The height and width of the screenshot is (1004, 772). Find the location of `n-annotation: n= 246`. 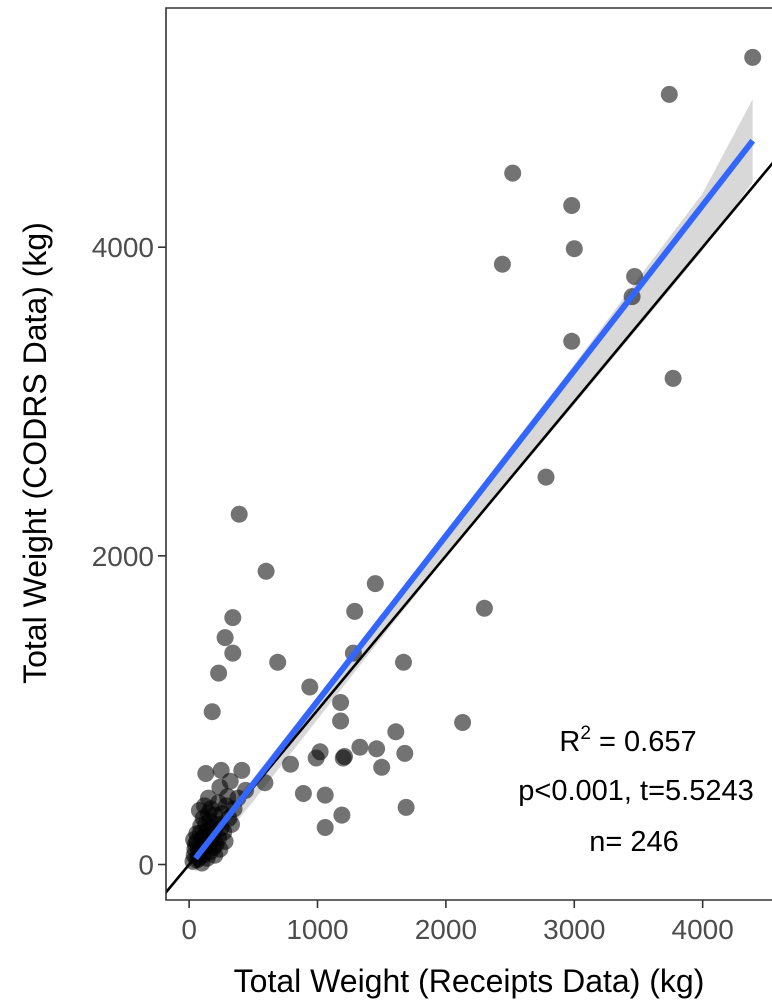

n-annotation: n= 246 is located at coordinates (634, 842).